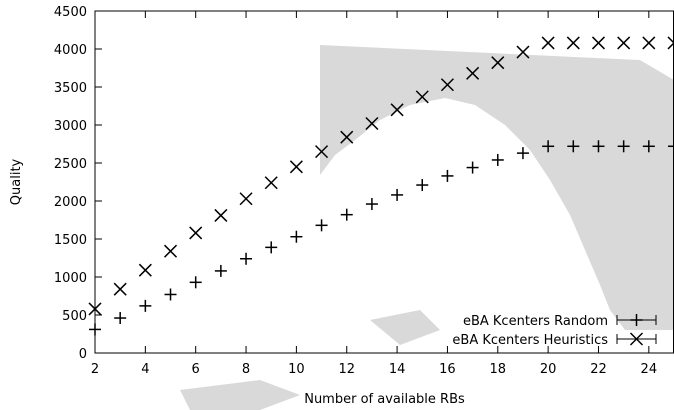  What do you see at coordinates (498, 369) in the screenshot?
I see `x-tick-label: 18` at bounding box center [498, 369].